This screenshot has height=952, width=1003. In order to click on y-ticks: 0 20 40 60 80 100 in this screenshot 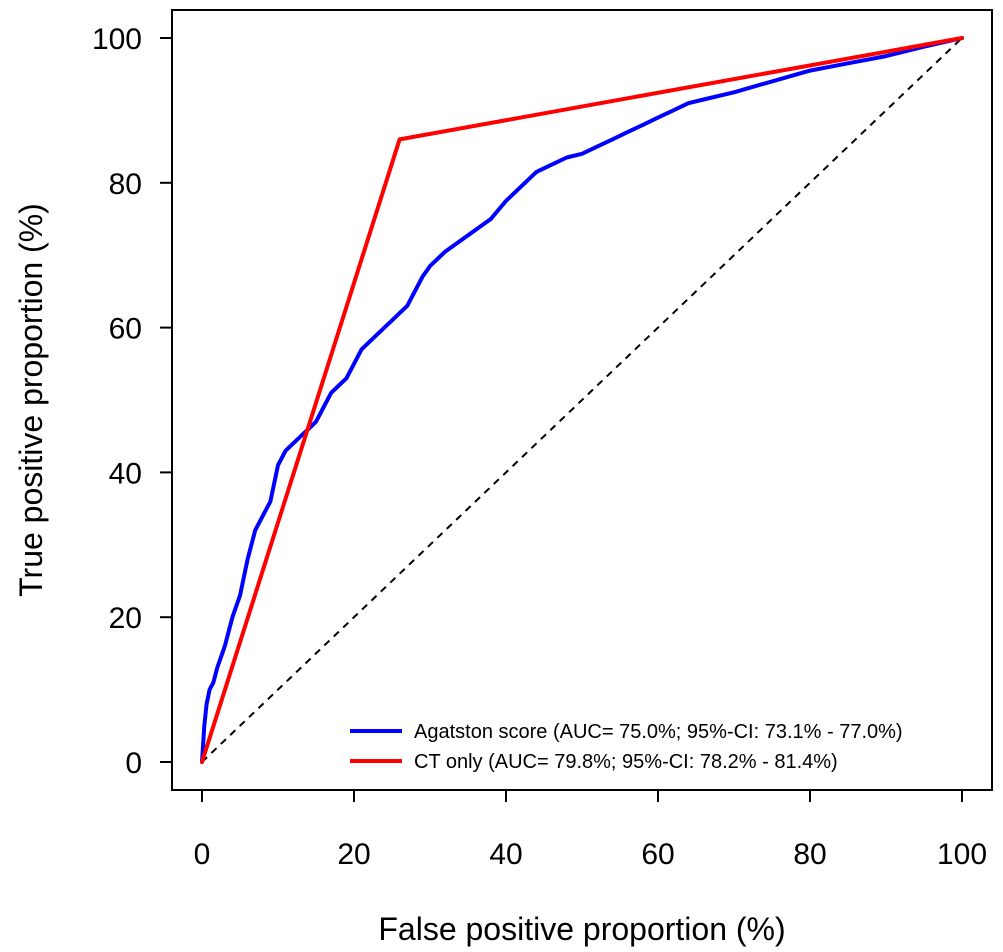, I will do `click(132, 401)`.